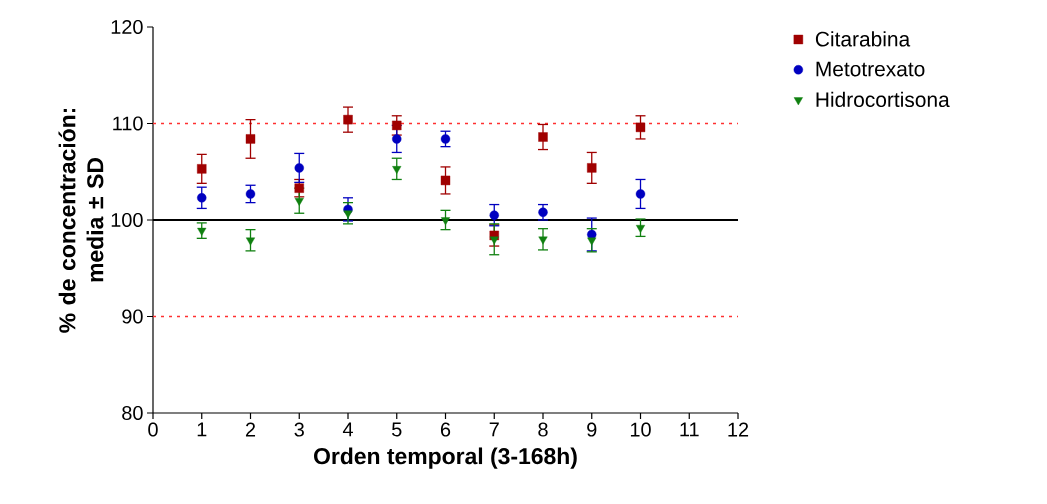  Describe the element at coordinates (863, 39) in the screenshot. I see `legend-label: Citarabina` at that location.